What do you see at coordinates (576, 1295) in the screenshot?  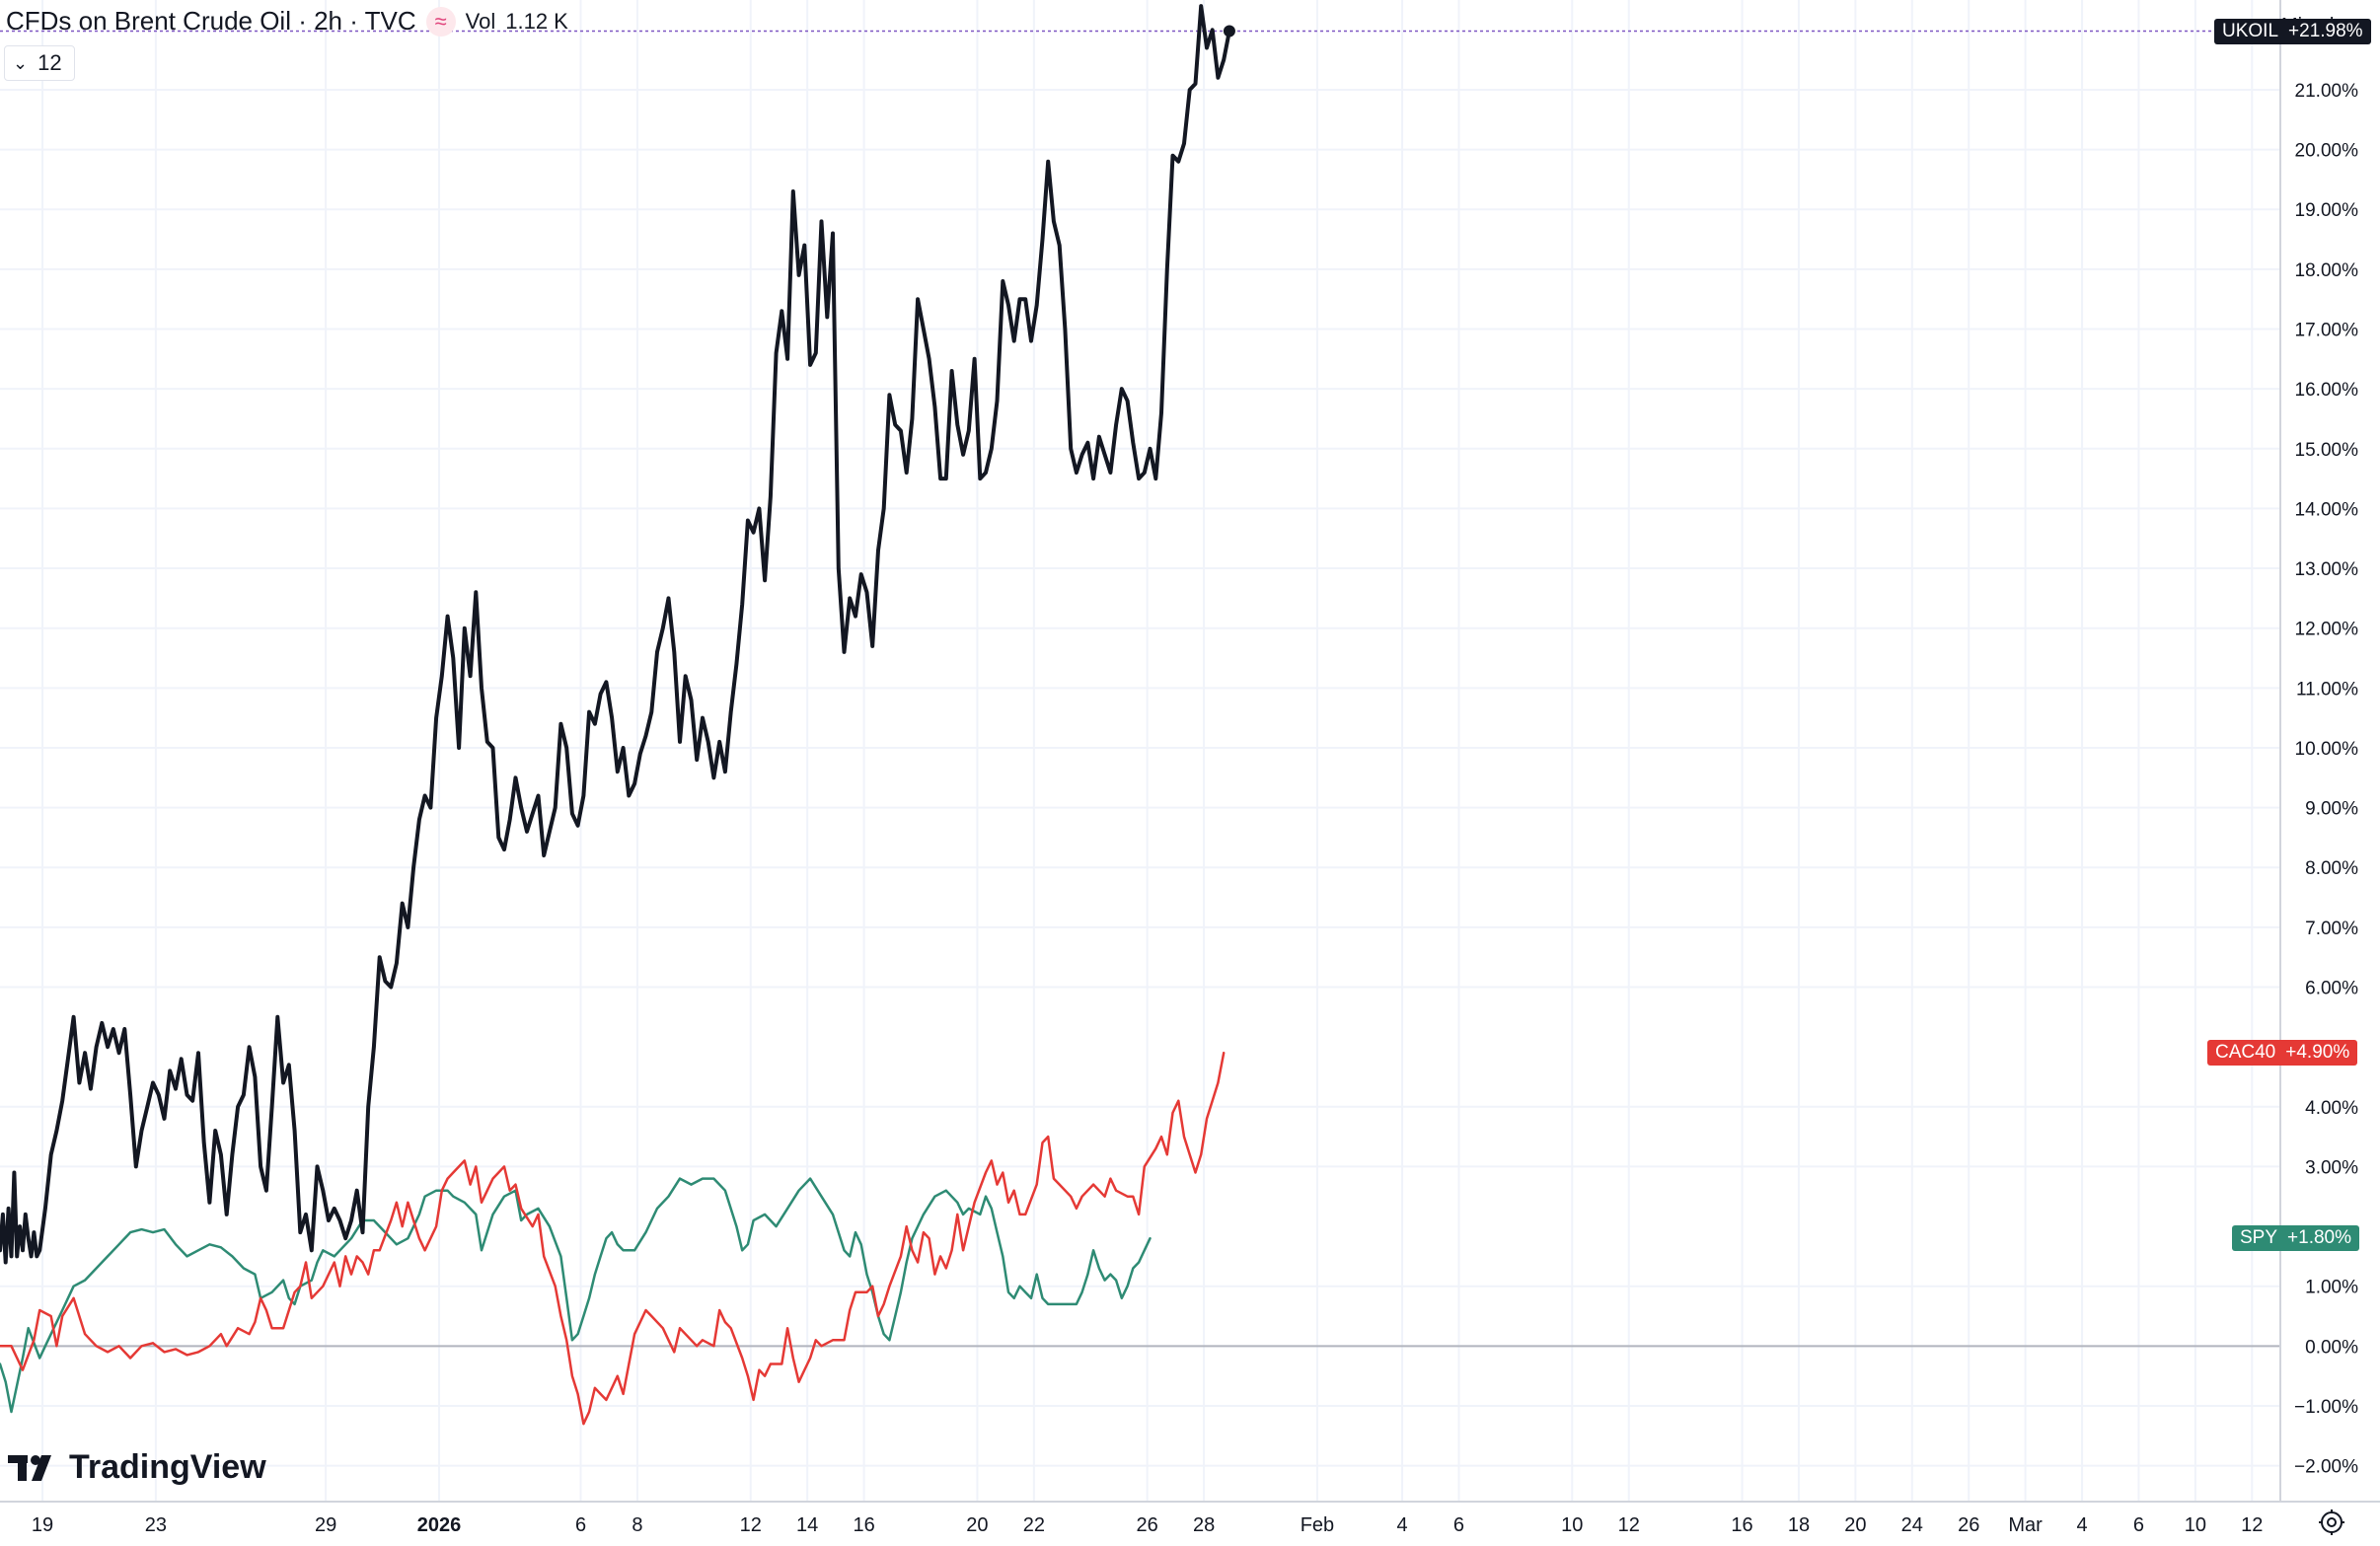 I see `spy-series-line` at bounding box center [576, 1295].